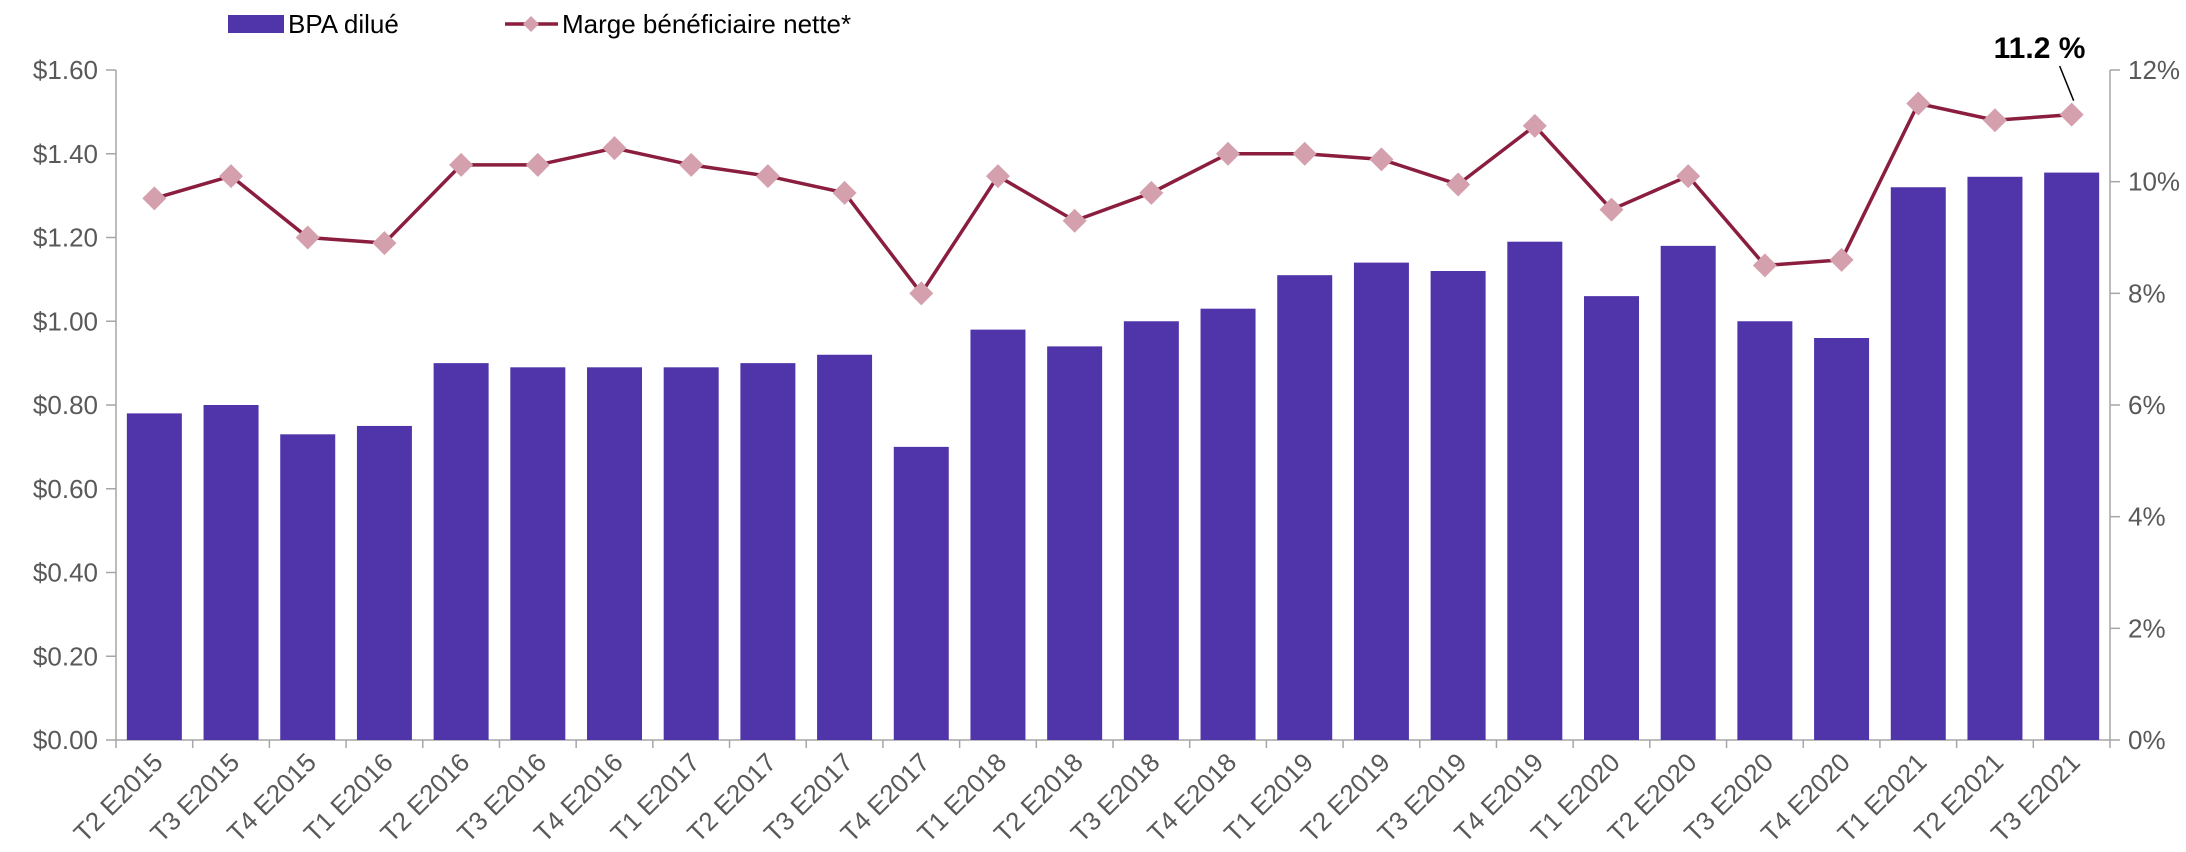 This screenshot has height=852, width=2186. I want to click on legend-label: BPA dilué, so click(343, 24).